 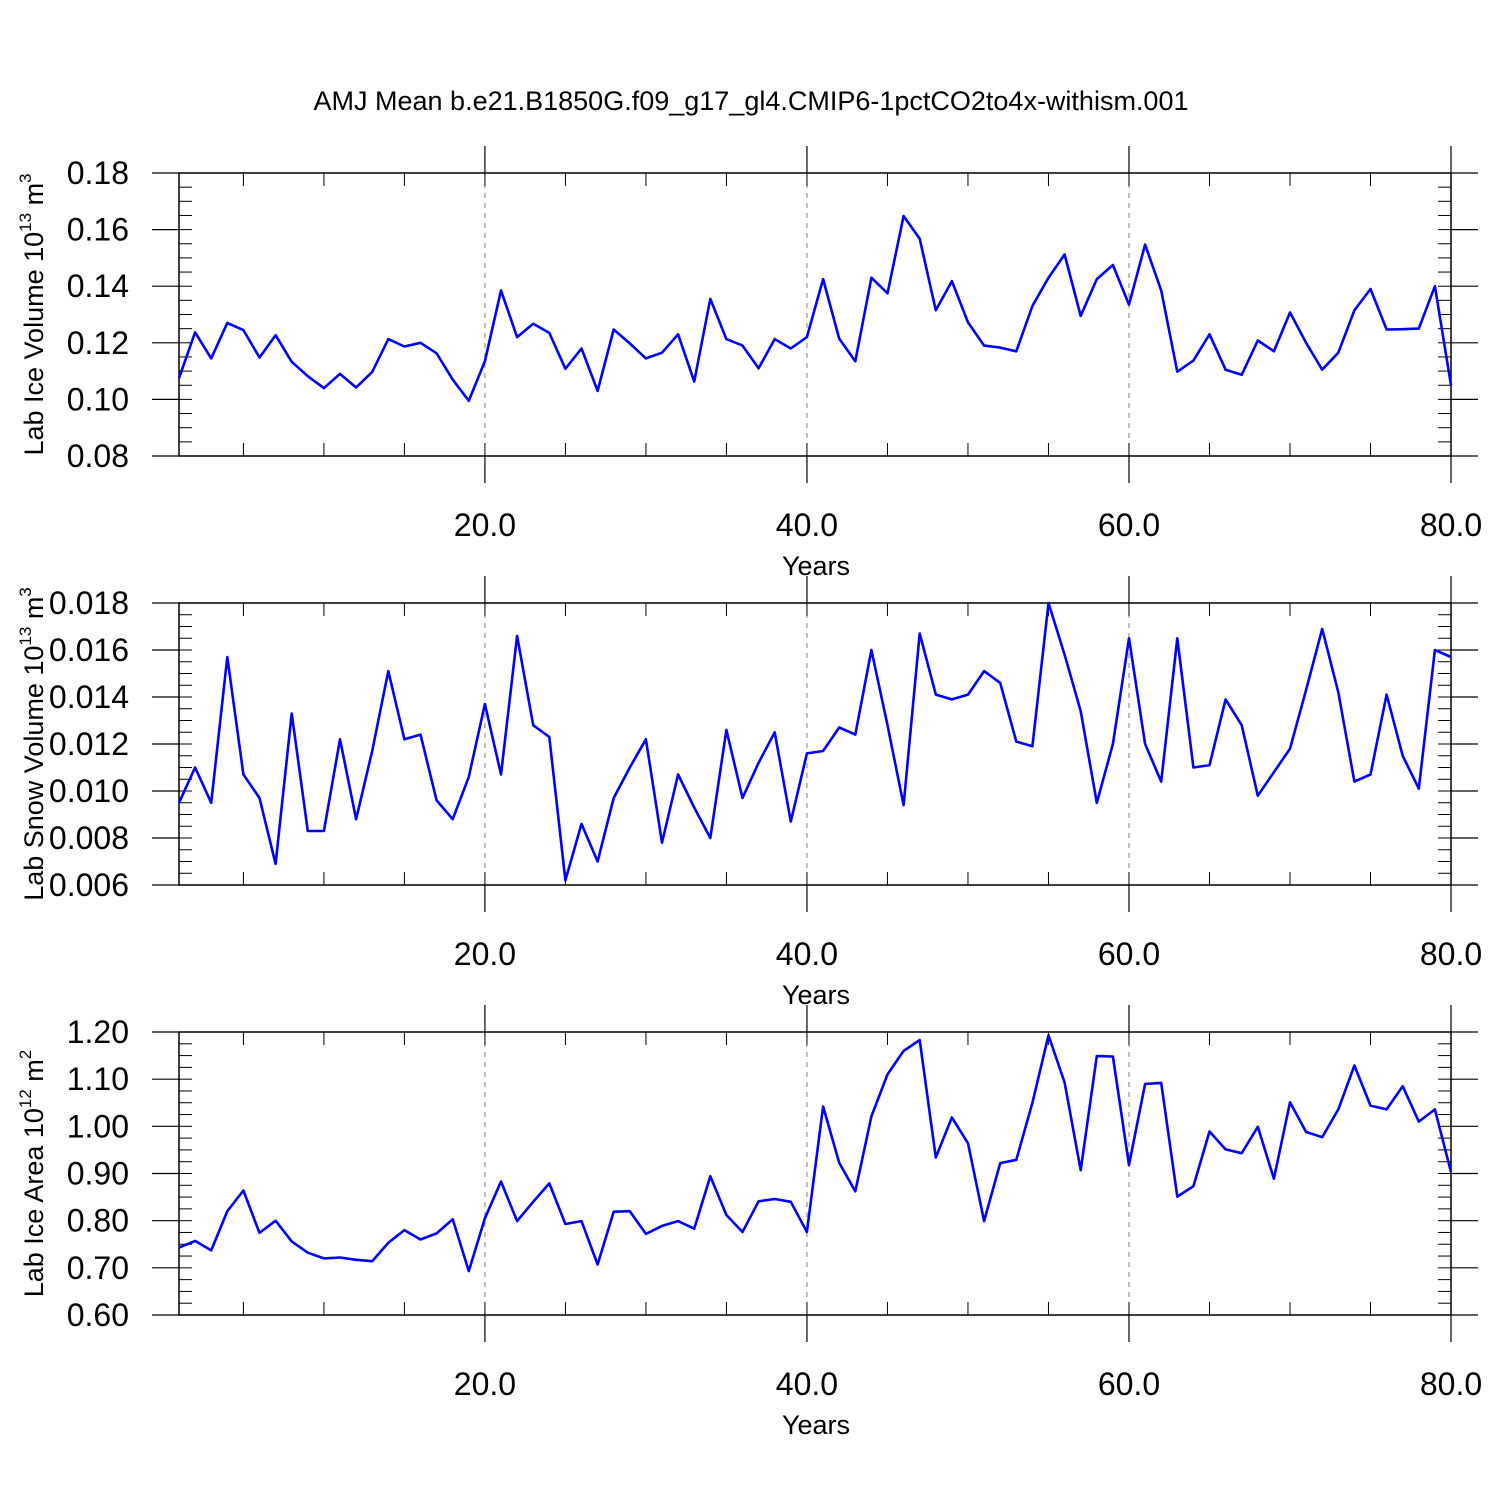 I want to click on y-tick-label: 0.10, so click(x=98, y=399).